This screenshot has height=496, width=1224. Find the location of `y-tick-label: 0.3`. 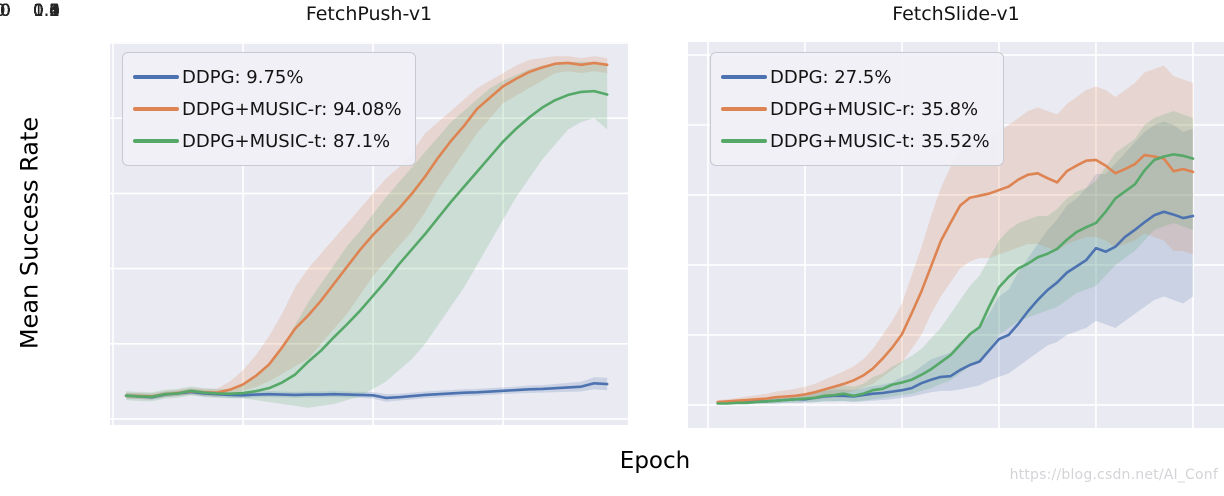

y-tick-label: 0.3 is located at coordinates (46, 11).